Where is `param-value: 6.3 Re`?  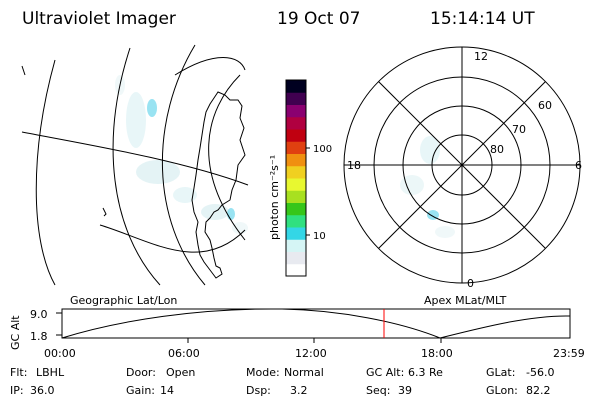 param-value: 6.3 Re is located at coordinates (425, 372).